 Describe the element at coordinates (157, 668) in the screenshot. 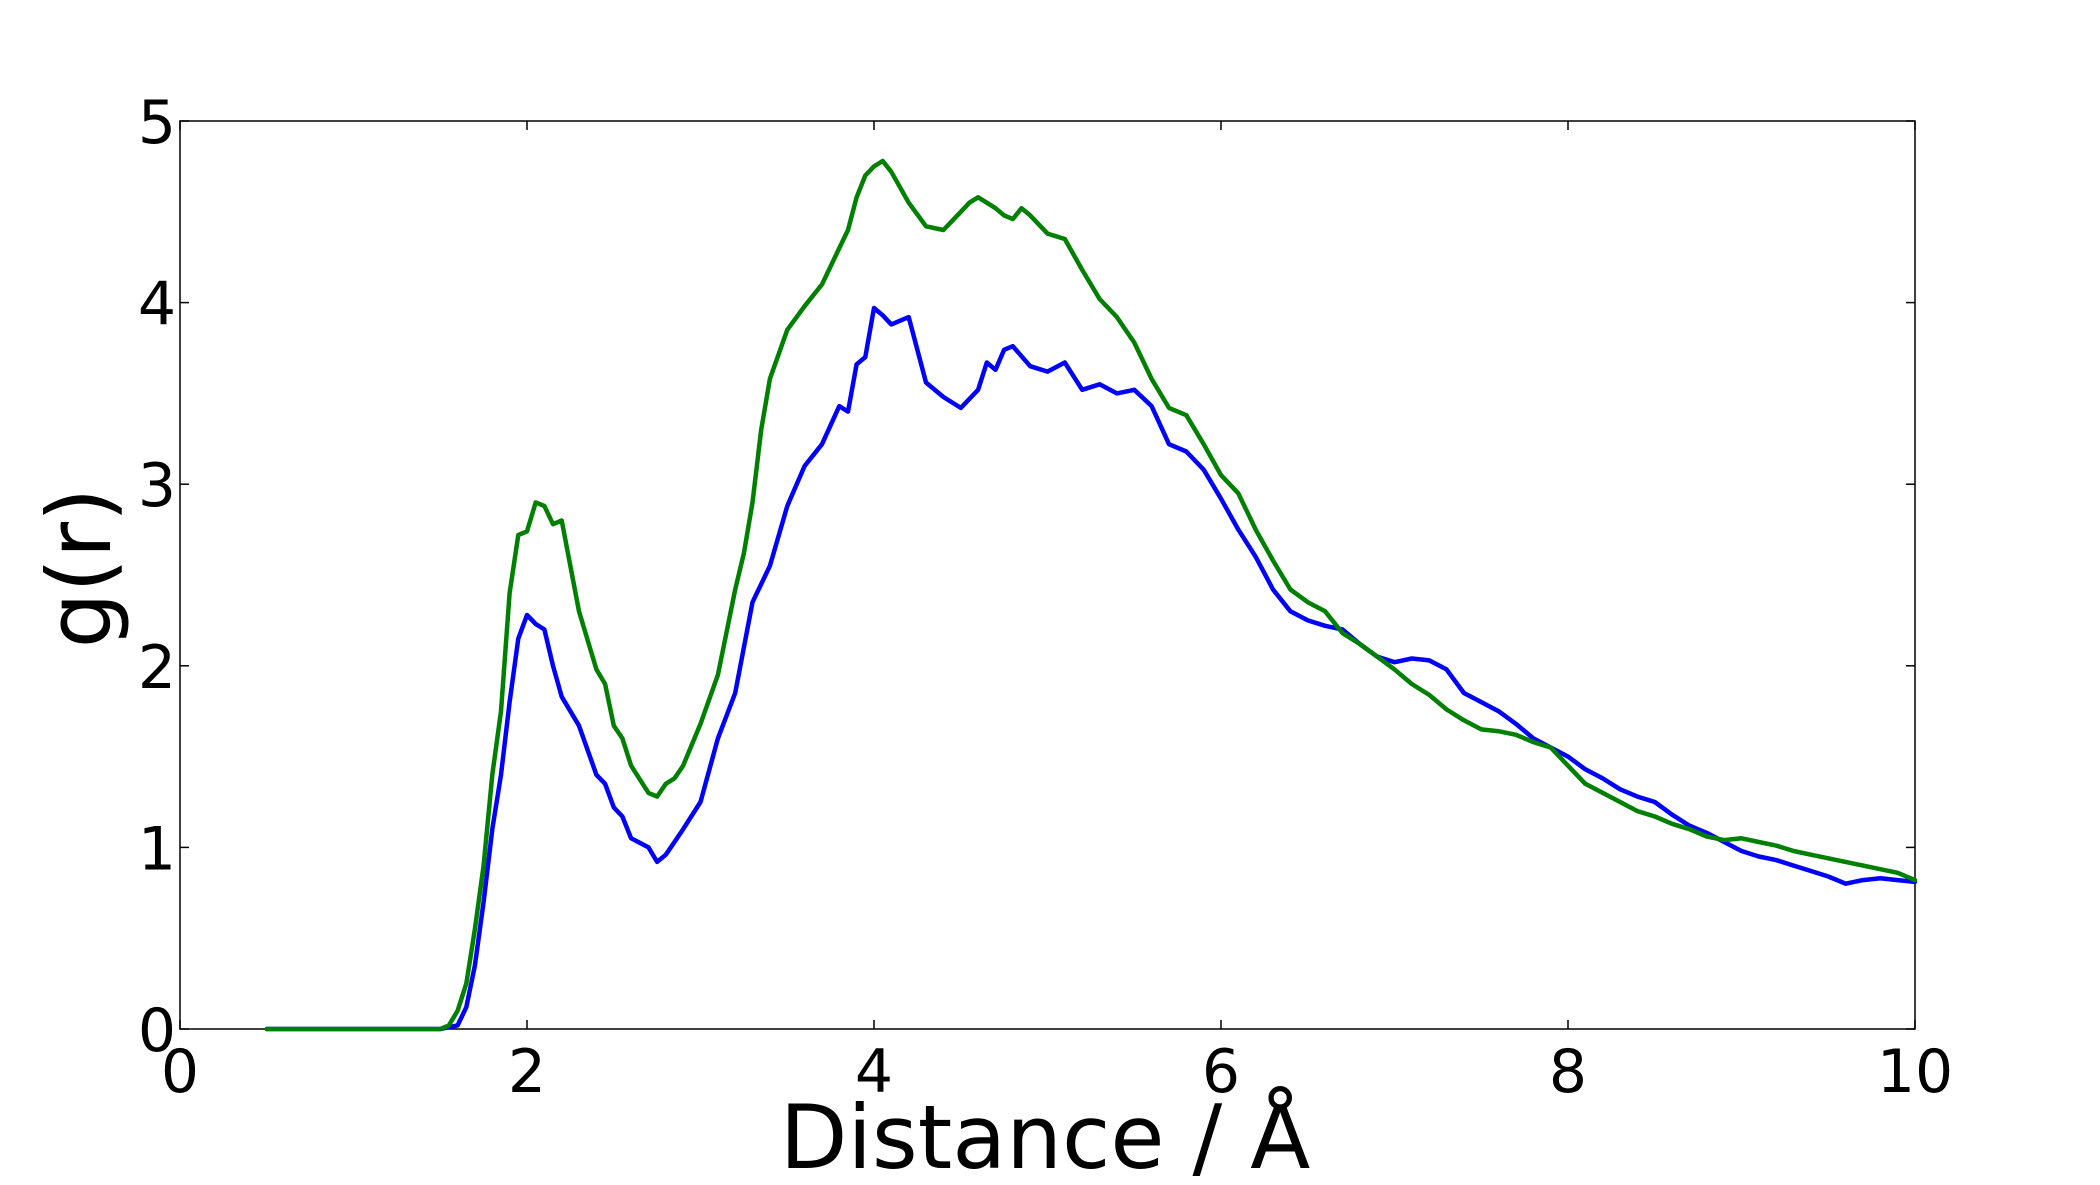

I see `y-tick-label: 2` at that location.